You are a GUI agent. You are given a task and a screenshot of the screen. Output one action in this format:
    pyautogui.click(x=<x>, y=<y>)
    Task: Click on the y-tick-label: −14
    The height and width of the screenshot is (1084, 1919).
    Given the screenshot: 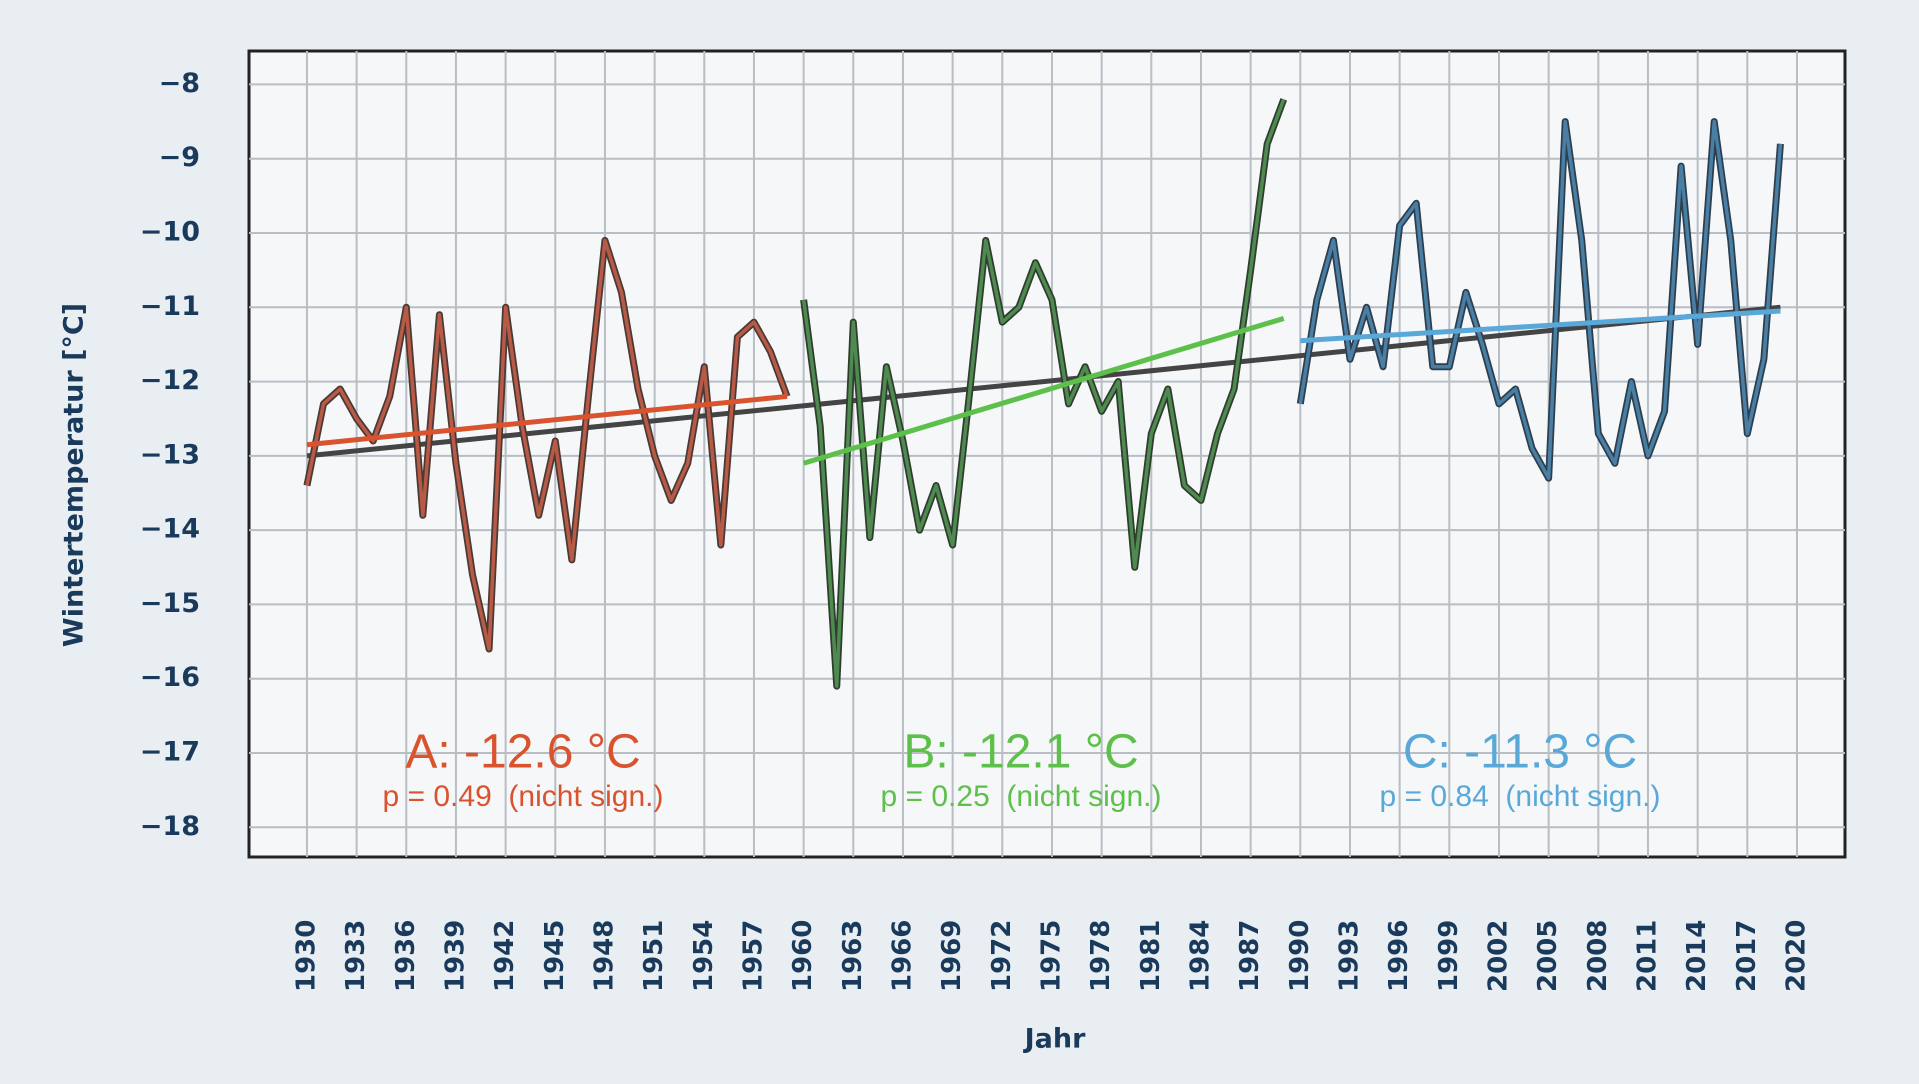 What is the action you would take?
    pyautogui.click(x=170, y=529)
    